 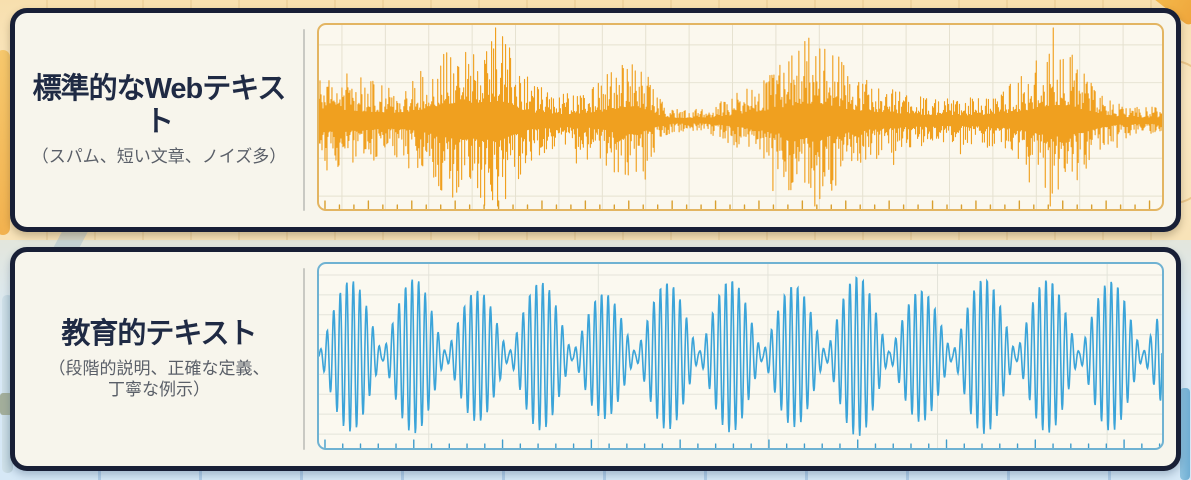 I want to click on subtitle-line: （段階的説明、正確な定義、, so click(x=159, y=368).